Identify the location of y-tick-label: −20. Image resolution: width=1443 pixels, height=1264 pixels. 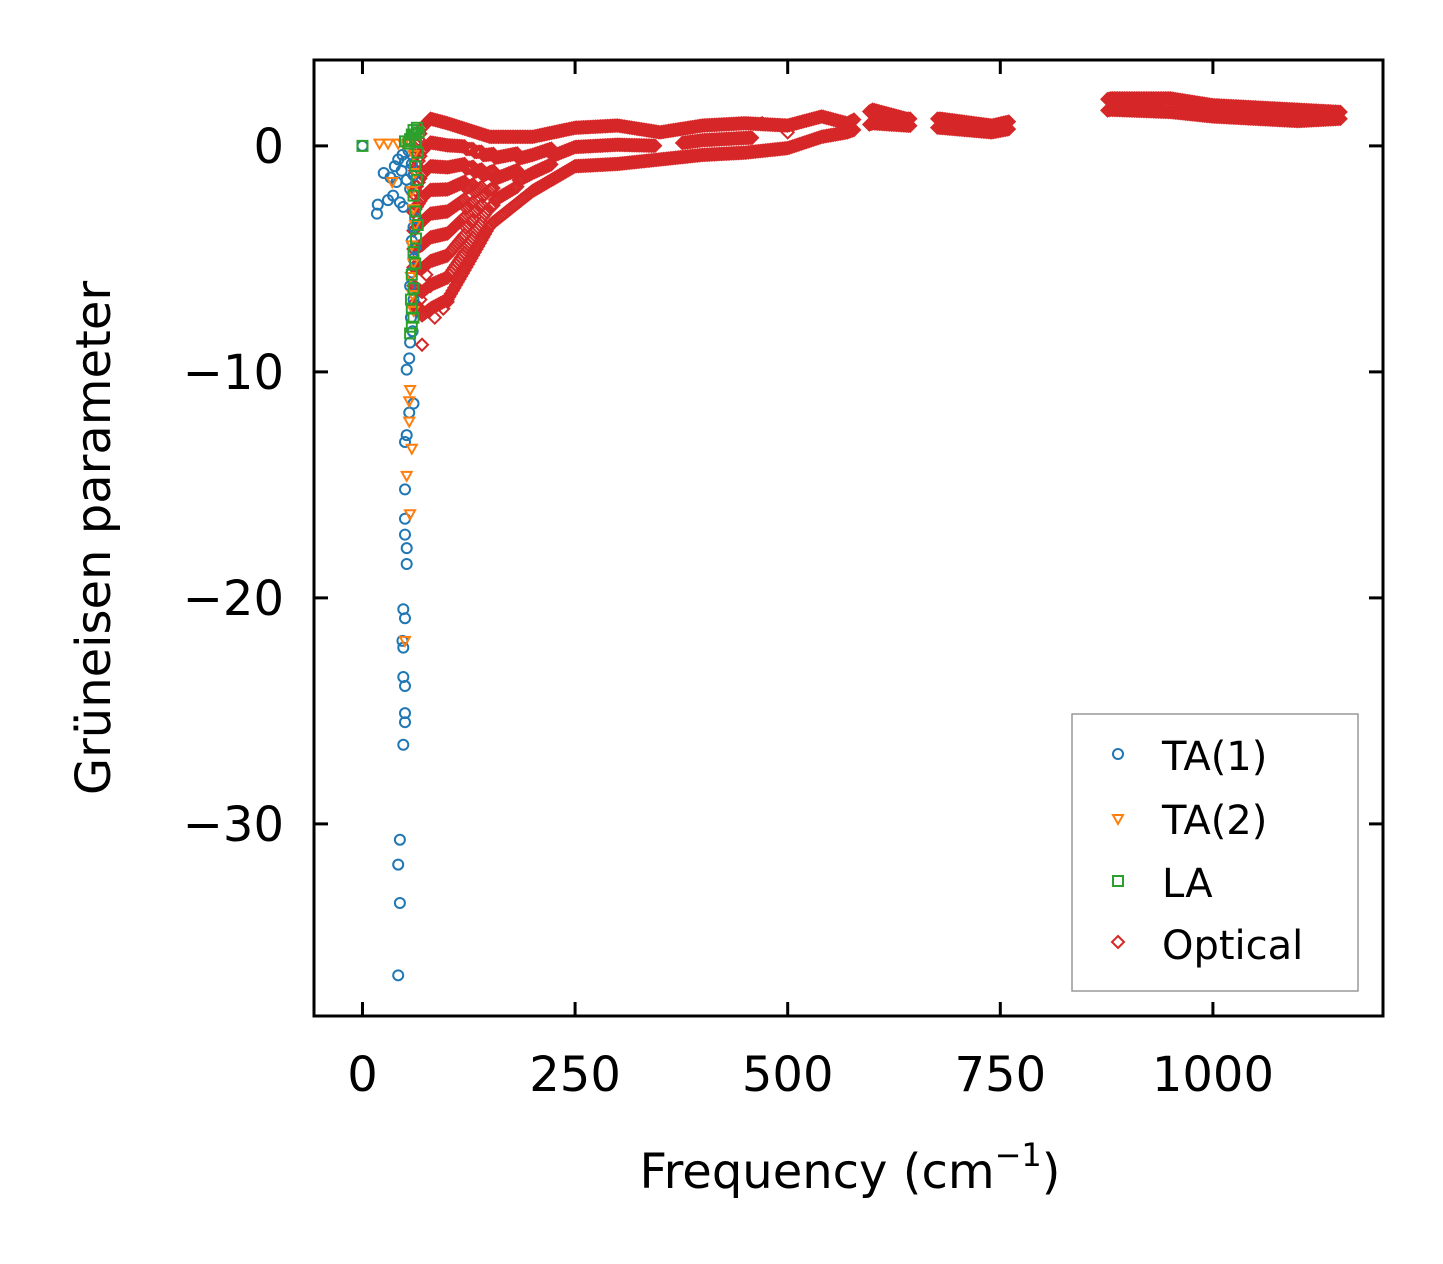
(233, 599).